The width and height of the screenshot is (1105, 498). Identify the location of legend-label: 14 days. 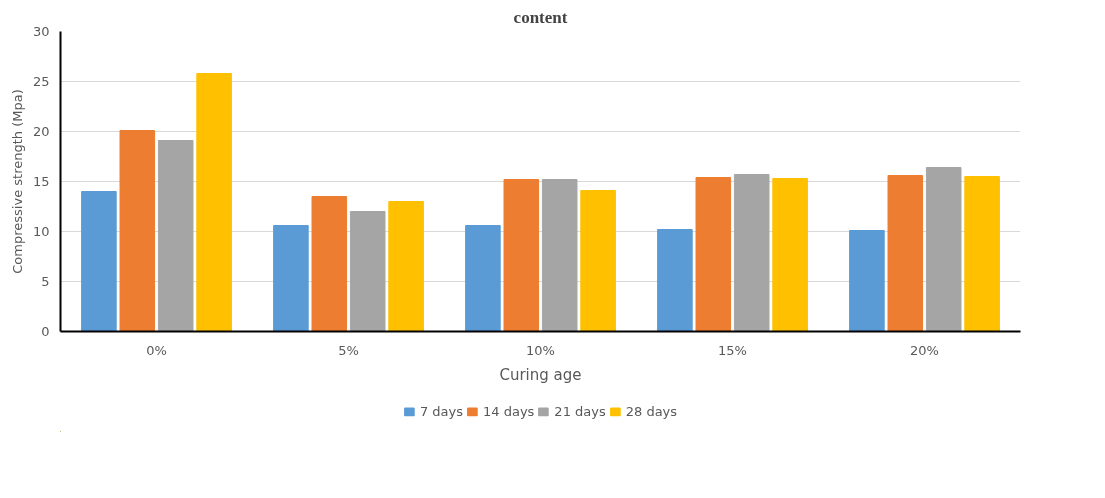
(509, 411).